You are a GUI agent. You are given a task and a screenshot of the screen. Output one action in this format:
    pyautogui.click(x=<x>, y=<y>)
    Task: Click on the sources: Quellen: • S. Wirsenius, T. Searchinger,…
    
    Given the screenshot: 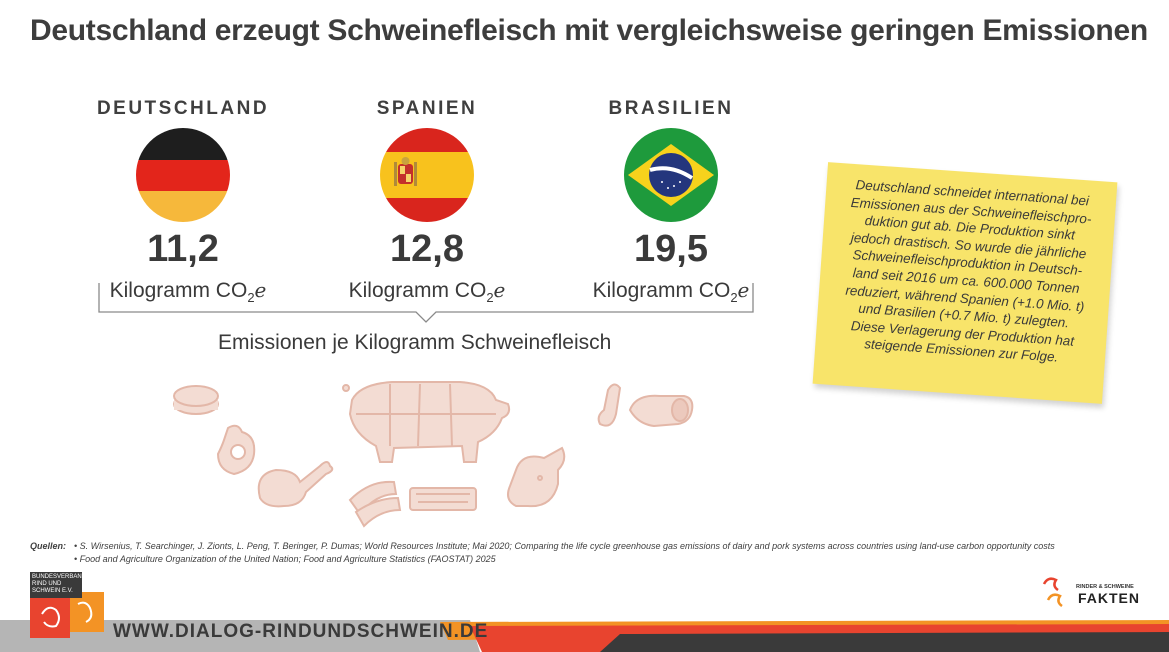 What is the action you would take?
    pyautogui.click(x=542, y=553)
    